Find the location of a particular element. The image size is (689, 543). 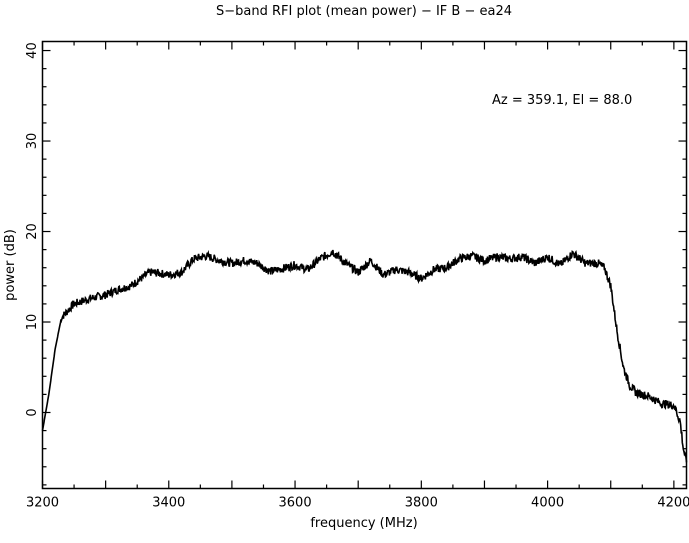

y-axis-label: power (dB) is located at coordinates (10, 265).